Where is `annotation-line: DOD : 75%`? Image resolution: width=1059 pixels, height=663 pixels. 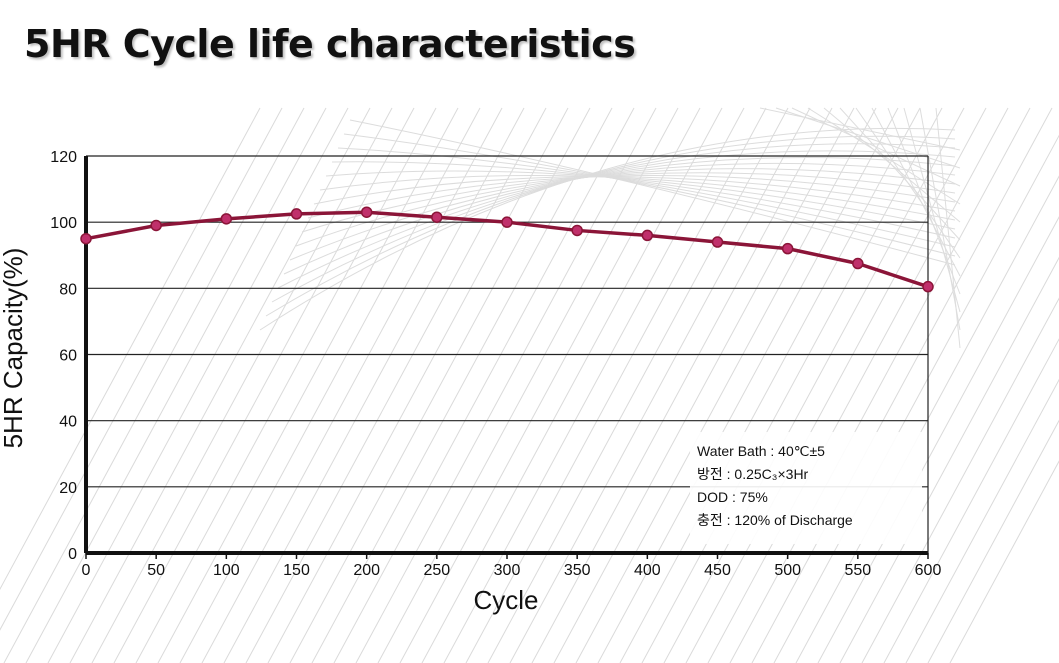 annotation-line: DOD : 75% is located at coordinates (732, 497).